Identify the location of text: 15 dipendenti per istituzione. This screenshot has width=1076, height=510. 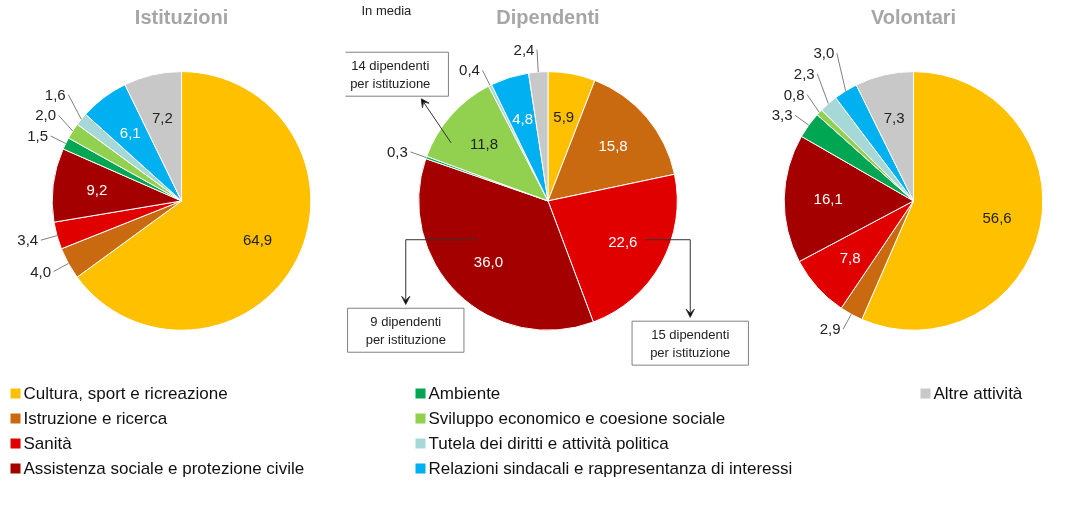
(690, 343).